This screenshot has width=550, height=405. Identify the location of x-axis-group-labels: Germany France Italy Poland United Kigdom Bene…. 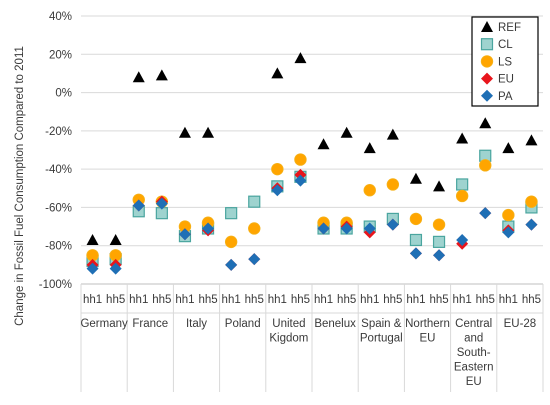
(308, 353).